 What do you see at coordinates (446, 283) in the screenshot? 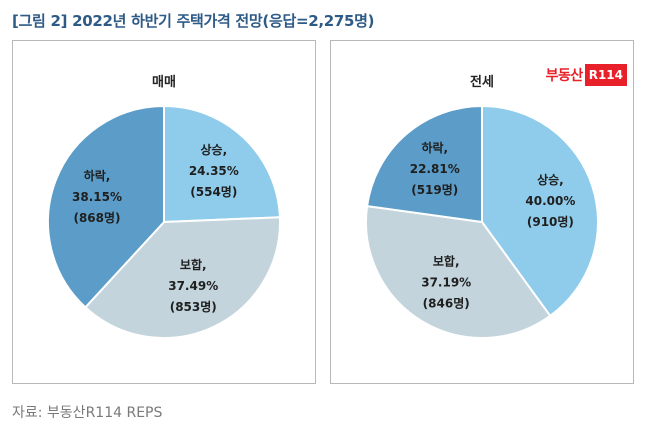
I see `pie-label-jeonse-flat-pct: 37.19%` at bounding box center [446, 283].